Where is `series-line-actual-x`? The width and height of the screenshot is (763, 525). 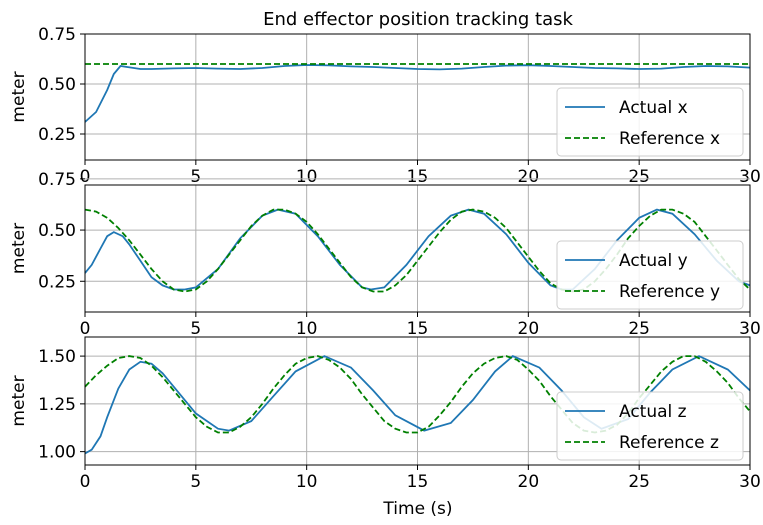 series-line-actual-x is located at coordinates (417, 93).